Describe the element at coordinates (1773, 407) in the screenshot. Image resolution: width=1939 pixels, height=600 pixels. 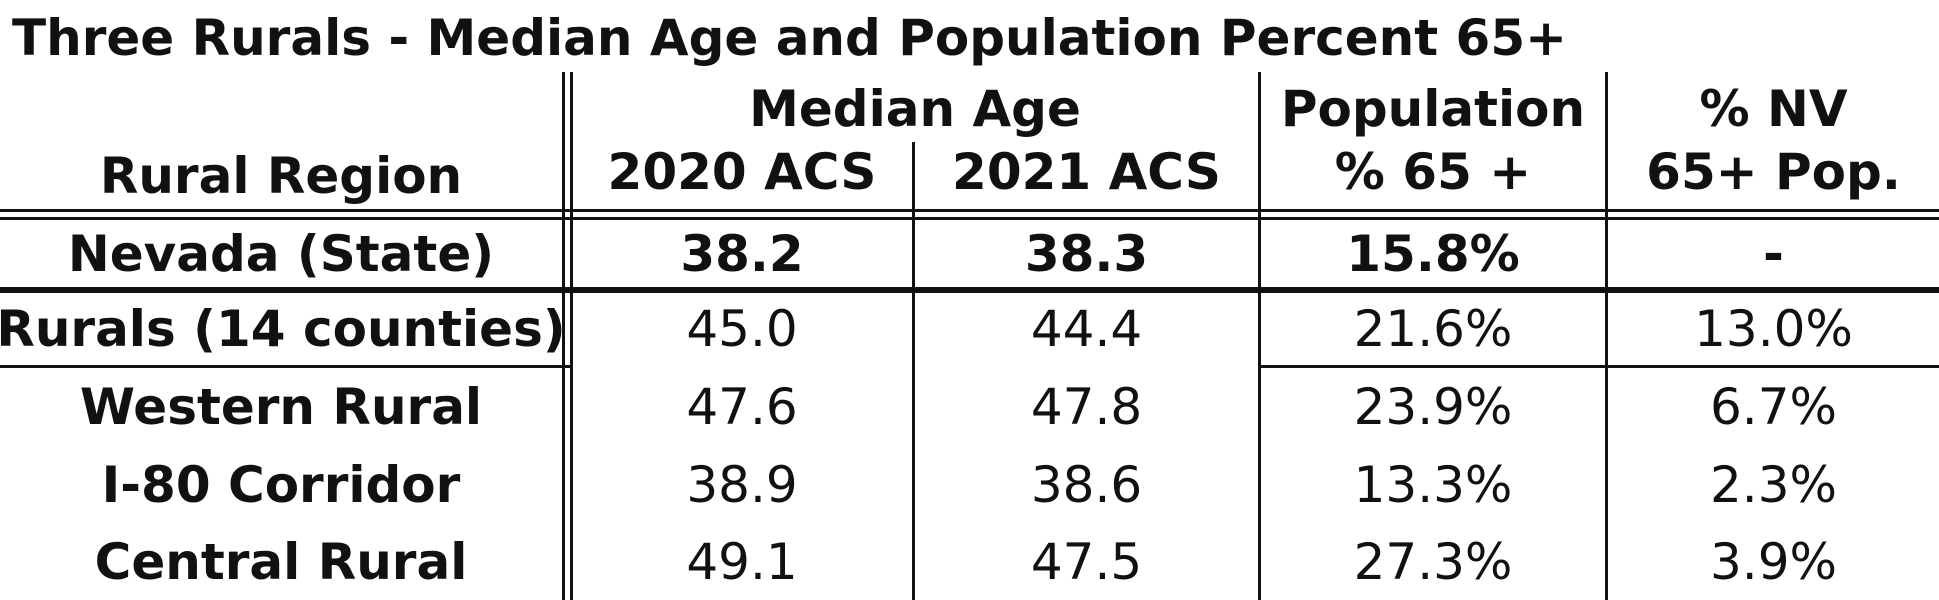
I see `table-cell: 6.7%` at that location.